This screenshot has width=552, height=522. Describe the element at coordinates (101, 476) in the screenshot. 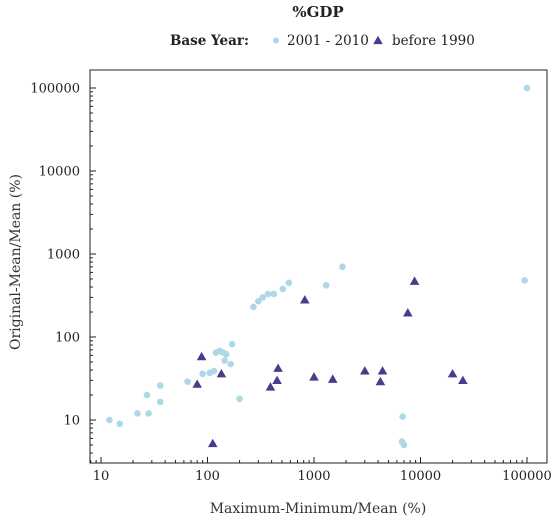

I see `x-tick-label: 10` at that location.